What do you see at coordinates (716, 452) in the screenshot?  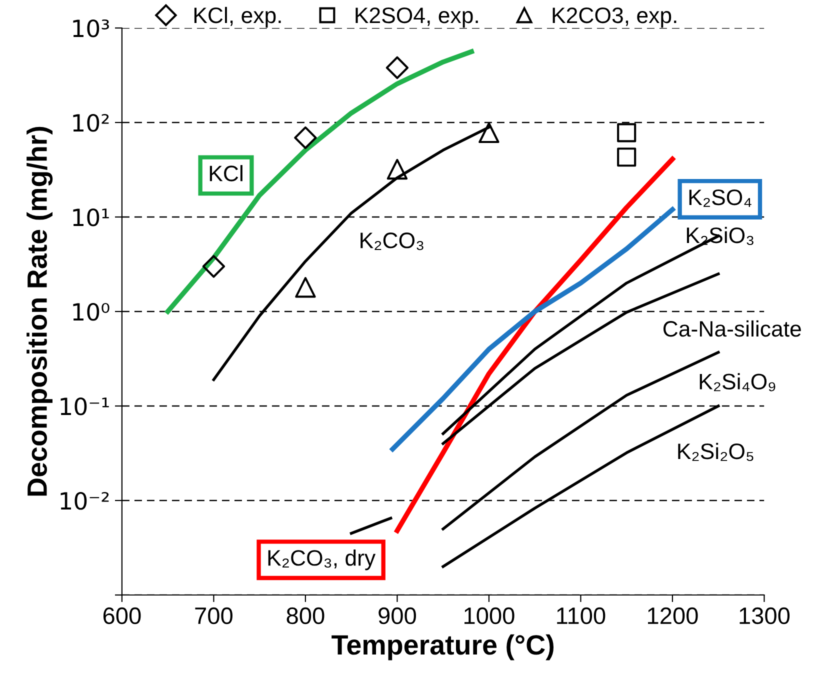 I see `annotation: K₂Si₂O₅` at bounding box center [716, 452].